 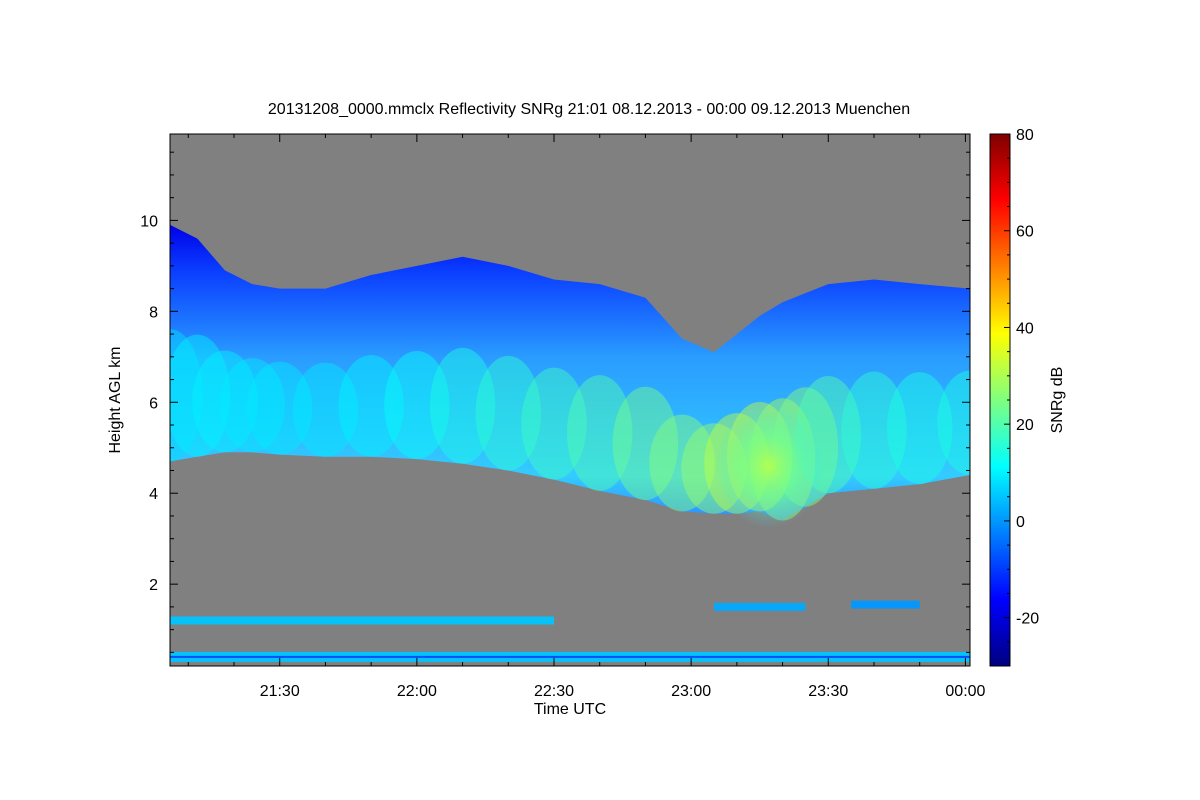 I want to click on y-tick-label: 10, so click(x=149, y=221).